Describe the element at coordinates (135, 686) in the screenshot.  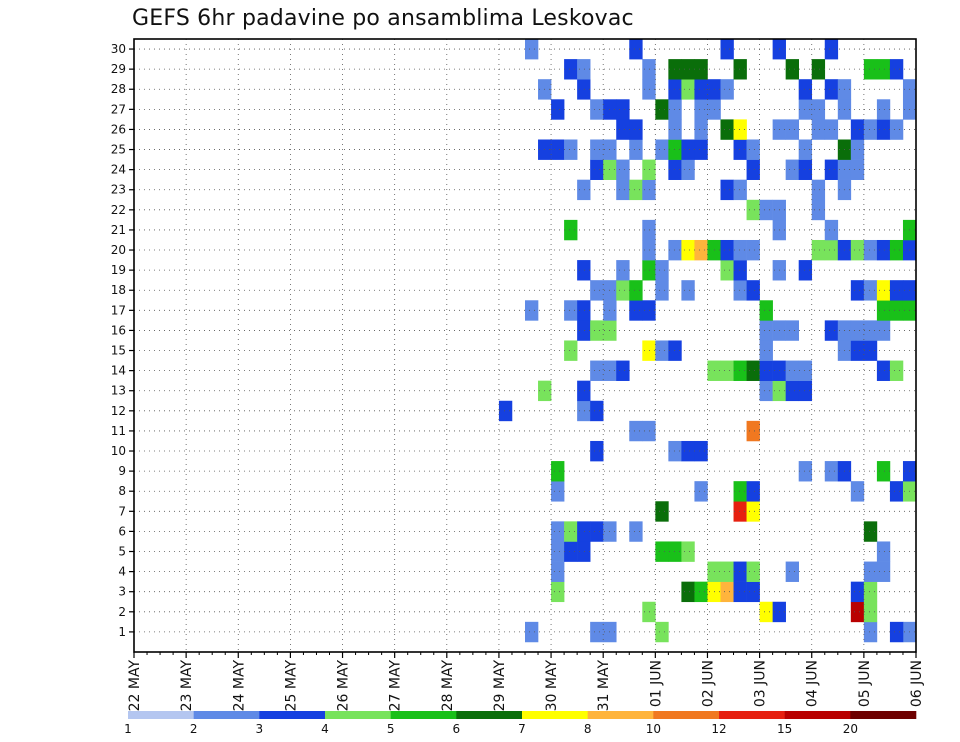
I see `x-tick-label: 22 MAY` at that location.